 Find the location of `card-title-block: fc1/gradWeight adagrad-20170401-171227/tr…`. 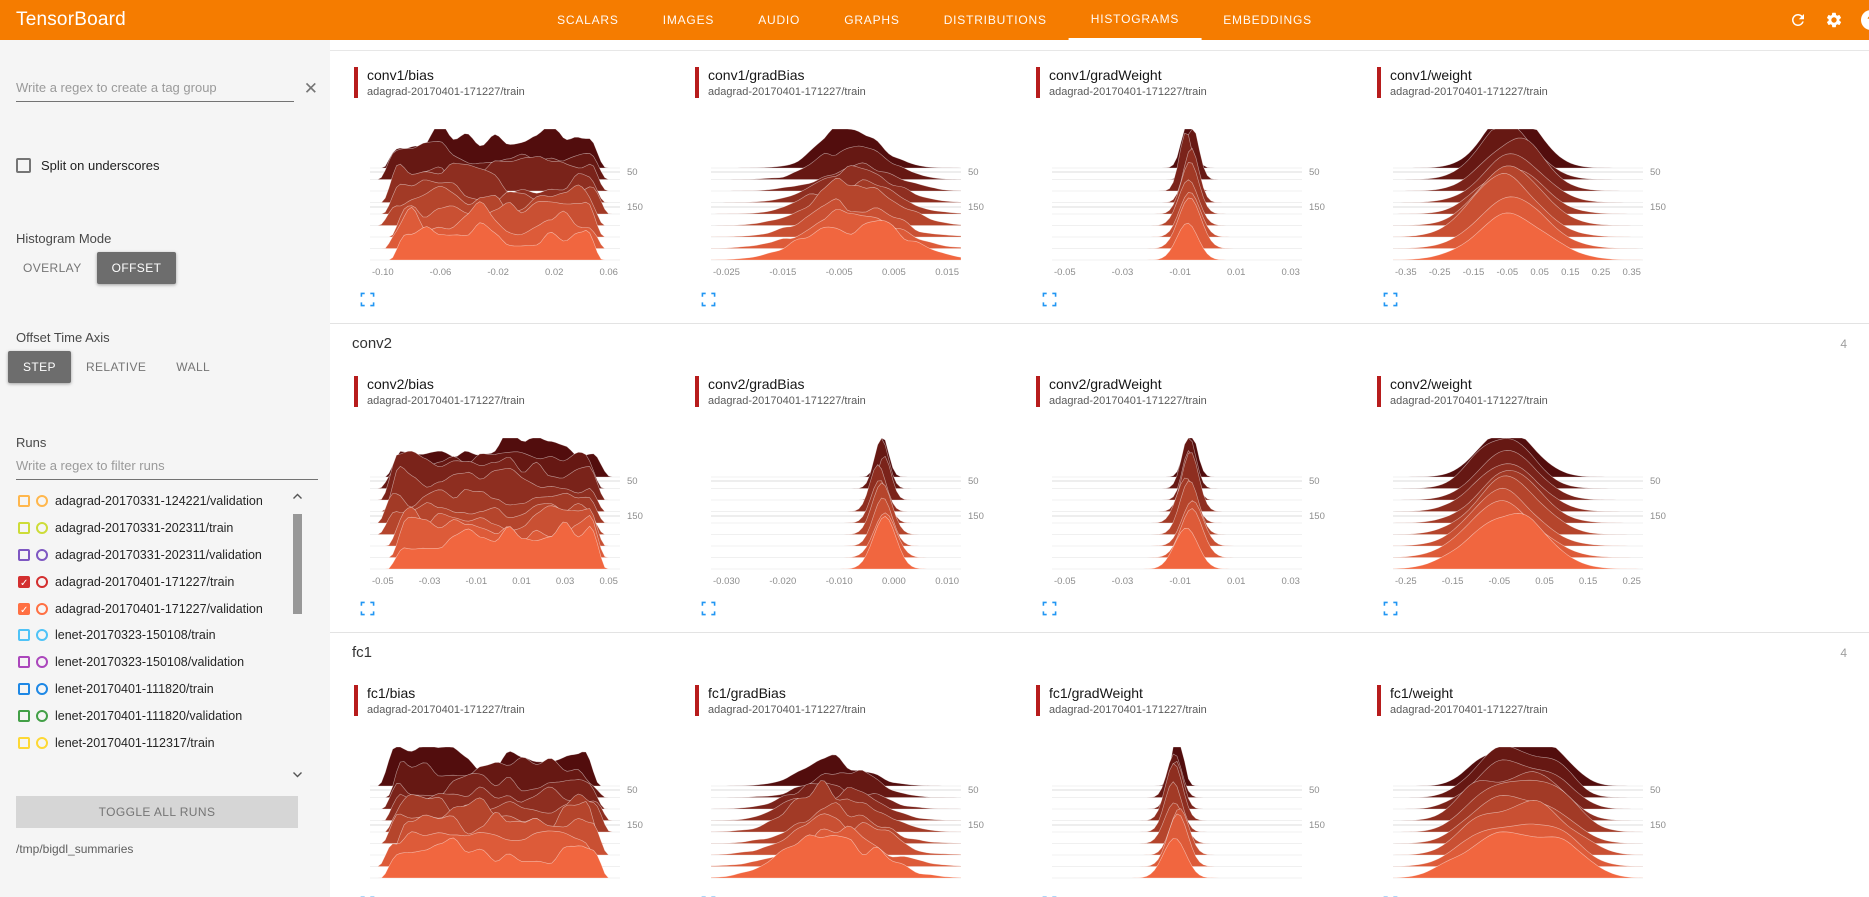

card-title-block: fc1/gradWeight adagrad-20170401-171227/tr… is located at coordinates (1194, 700).